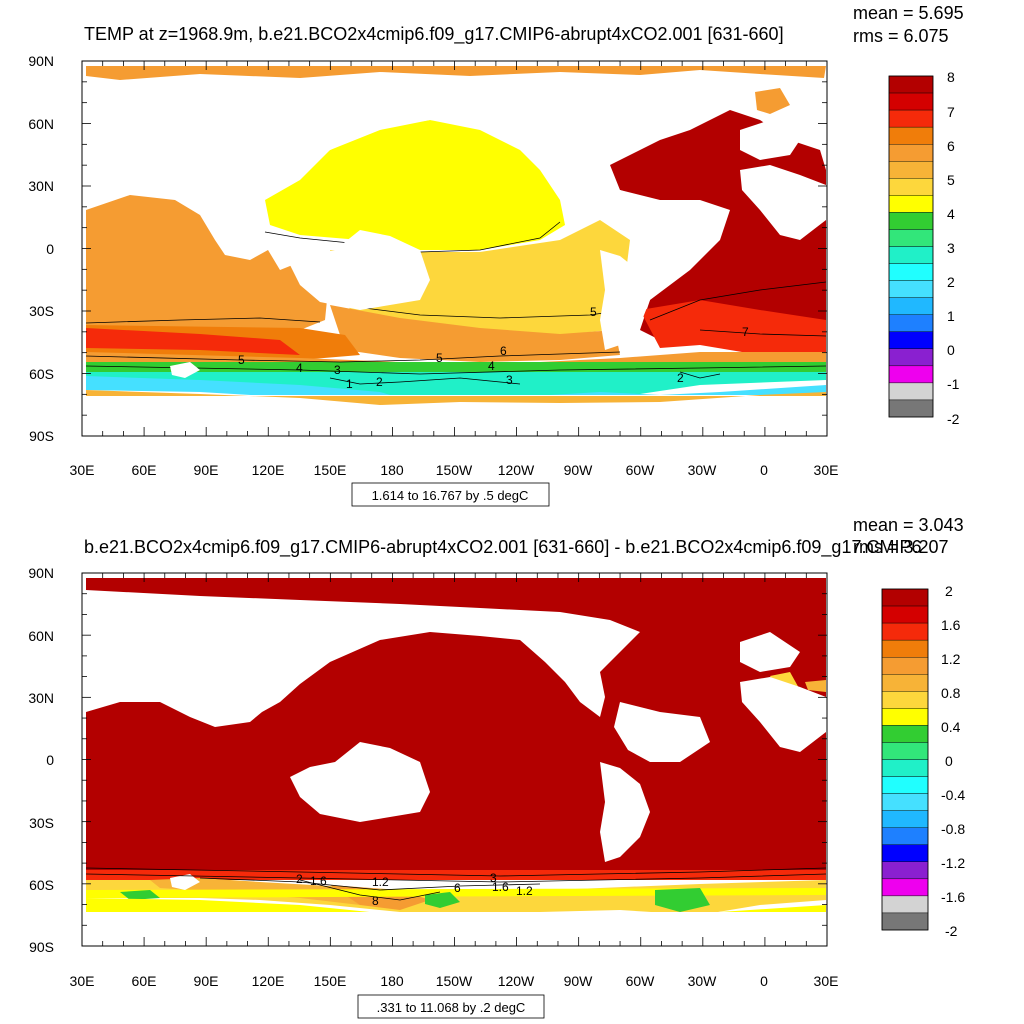 The width and height of the screenshot is (1024, 1024). Describe the element at coordinates (524, 891) in the screenshot. I see `panel-2-clabel: 1.2` at that location.